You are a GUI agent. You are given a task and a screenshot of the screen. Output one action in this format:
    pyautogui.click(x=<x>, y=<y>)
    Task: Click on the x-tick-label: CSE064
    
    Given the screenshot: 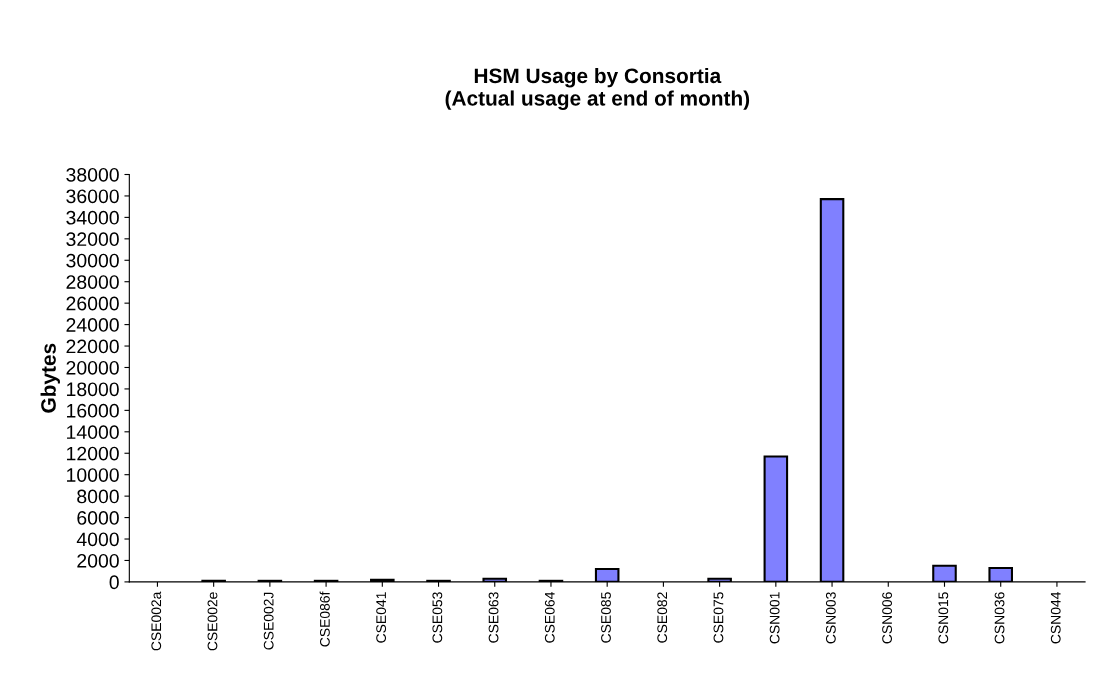 What is the action you would take?
    pyautogui.click(x=549, y=617)
    